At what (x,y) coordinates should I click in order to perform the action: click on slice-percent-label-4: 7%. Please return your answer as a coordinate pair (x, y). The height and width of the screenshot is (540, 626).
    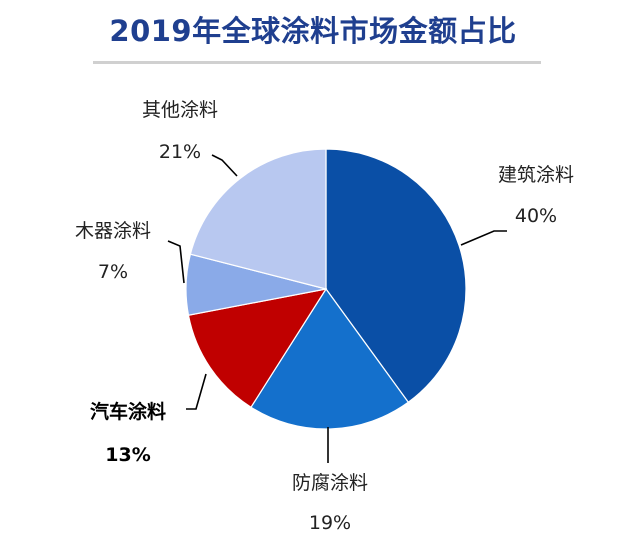
    Looking at the image, I should click on (113, 272).